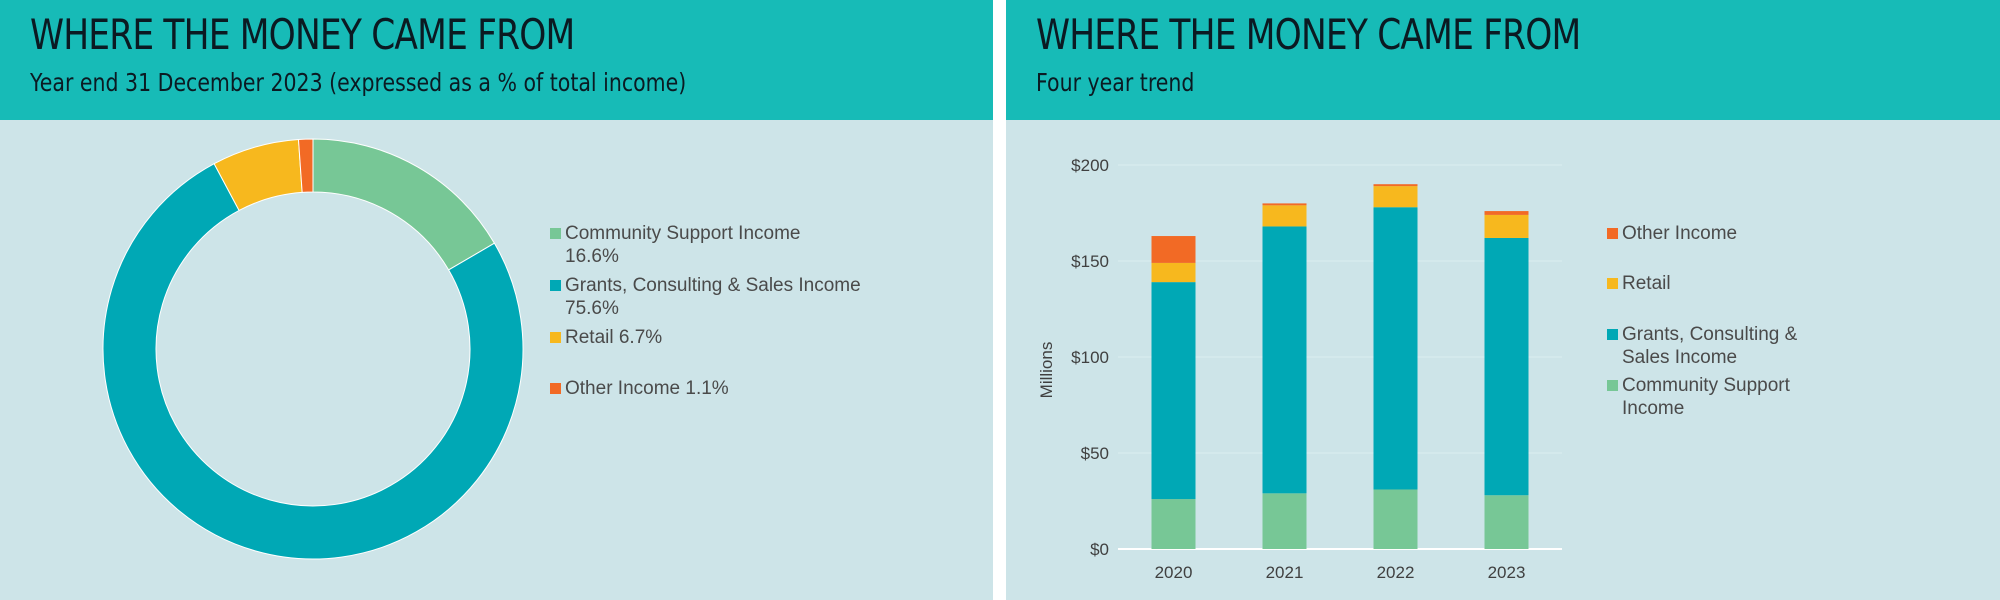  I want to click on bar-2023-grants, so click(1506, 366).